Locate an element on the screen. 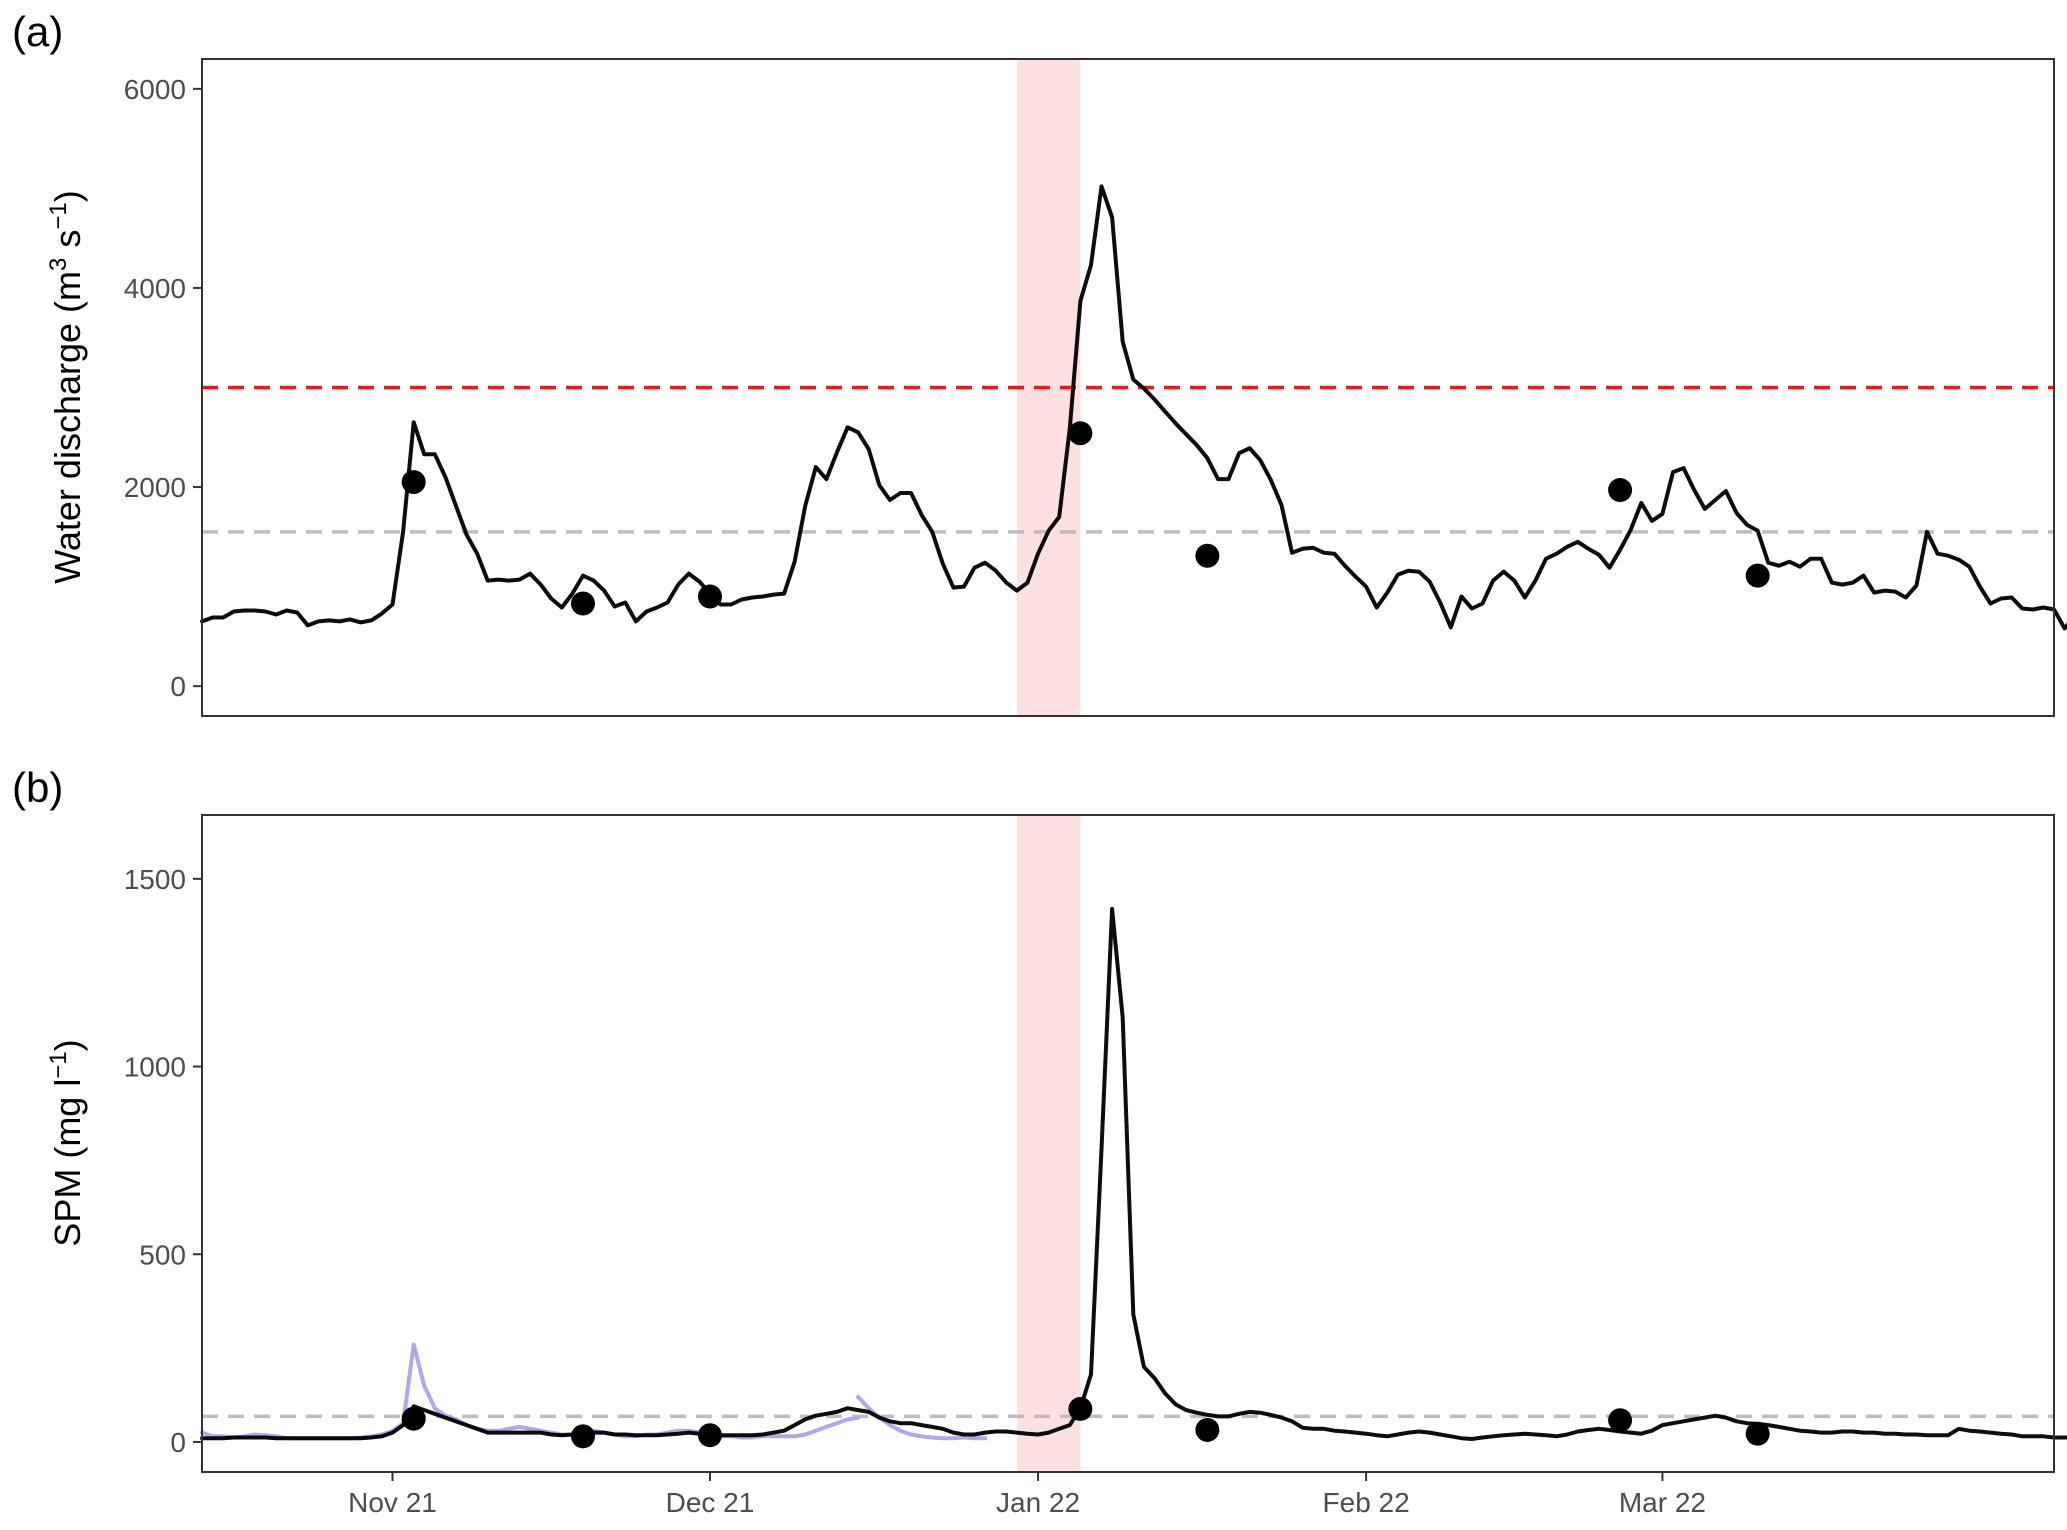  panel-a-y-tick-label: 0 is located at coordinates (178, 686).